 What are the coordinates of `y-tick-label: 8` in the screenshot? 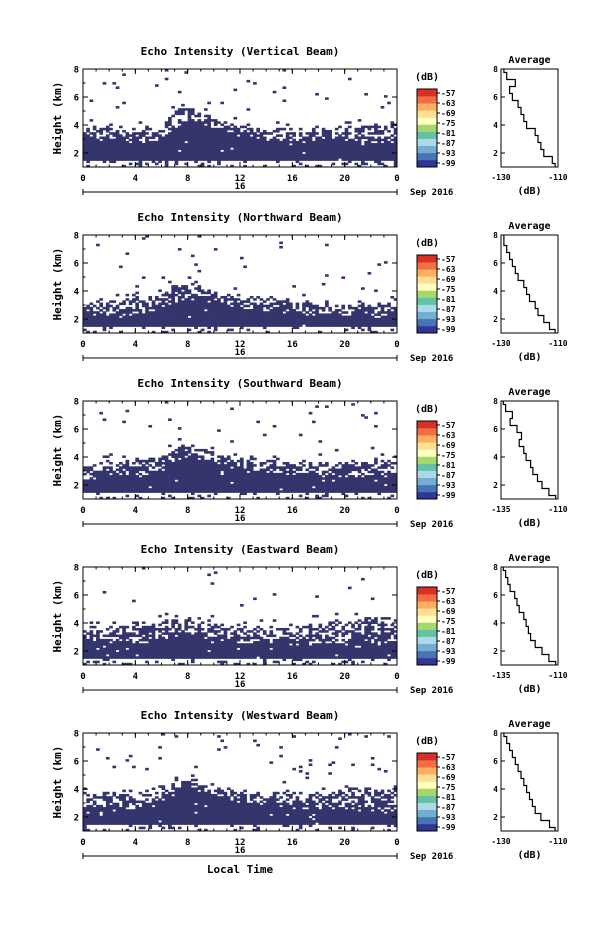 It's located at (76, 403).